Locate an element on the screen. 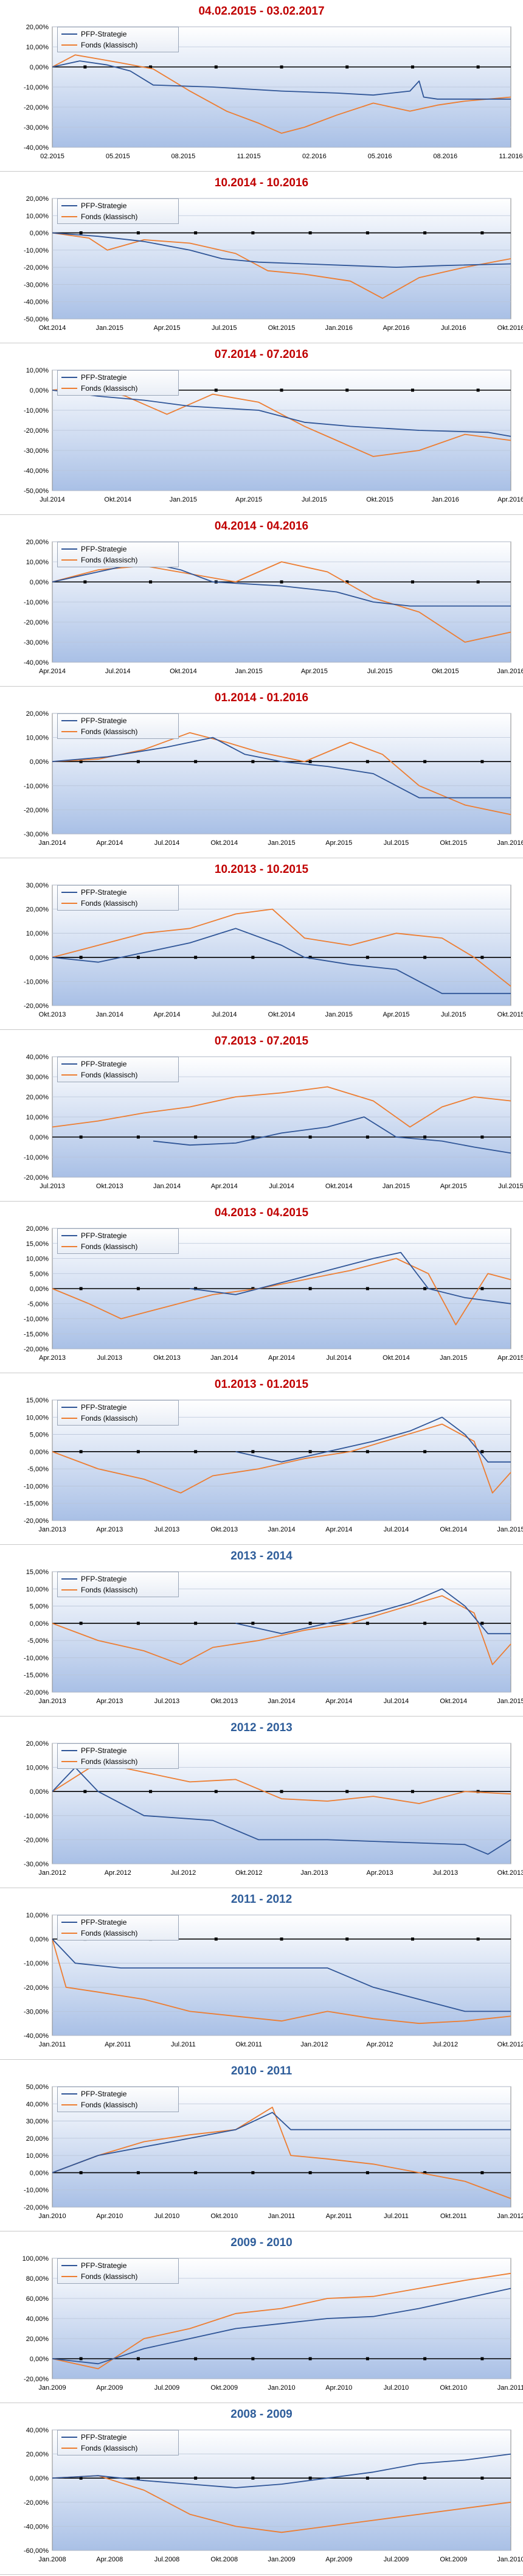 This screenshot has height=2576, width=523. chart-title: 01.2013 - 01.2015 is located at coordinates (261, 1384).